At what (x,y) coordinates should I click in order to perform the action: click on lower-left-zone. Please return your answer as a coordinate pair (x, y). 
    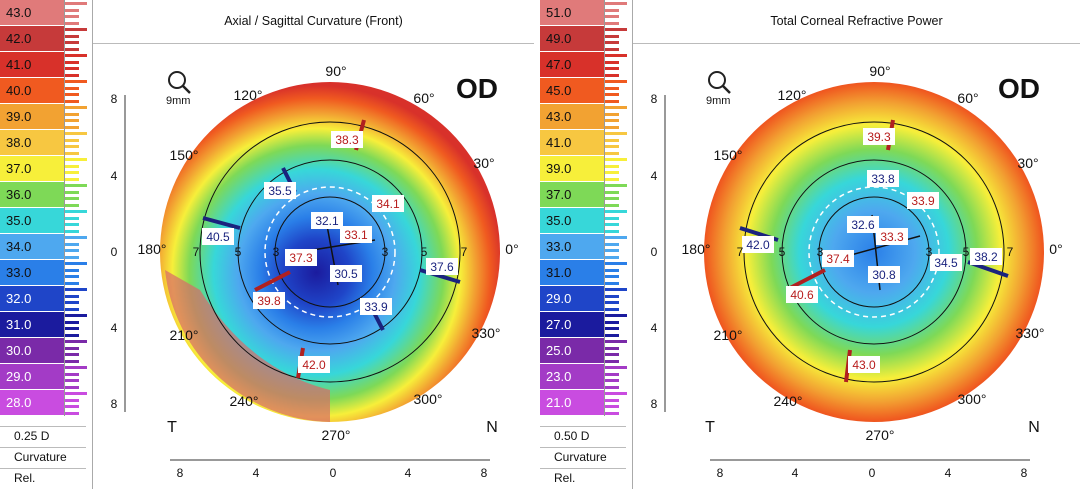
    Looking at the image, I should click on (247, 346).